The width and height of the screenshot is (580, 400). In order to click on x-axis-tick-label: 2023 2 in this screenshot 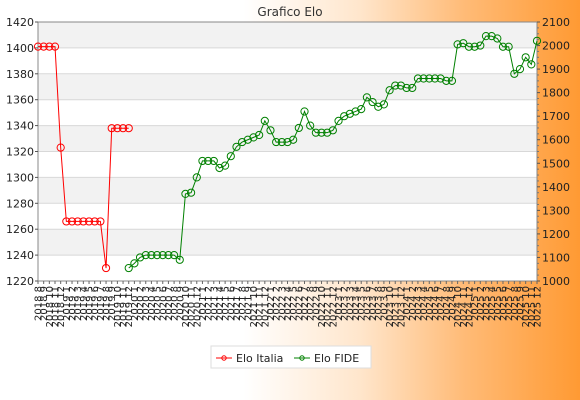, I will do `click(345, 303)`.